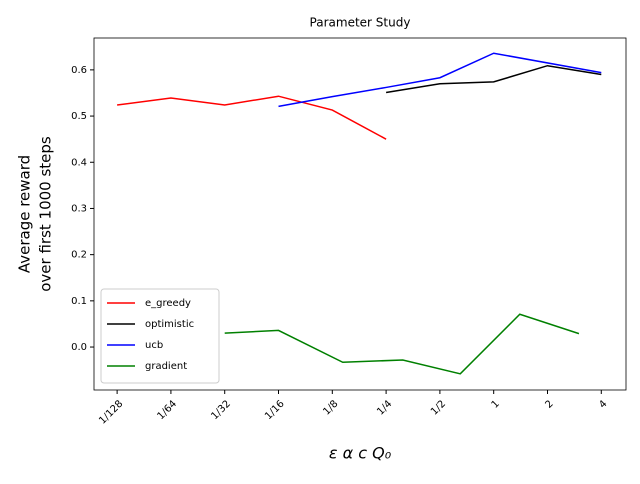  Describe the element at coordinates (79, 70) in the screenshot. I see `y-tick-label: 0.6` at that location.